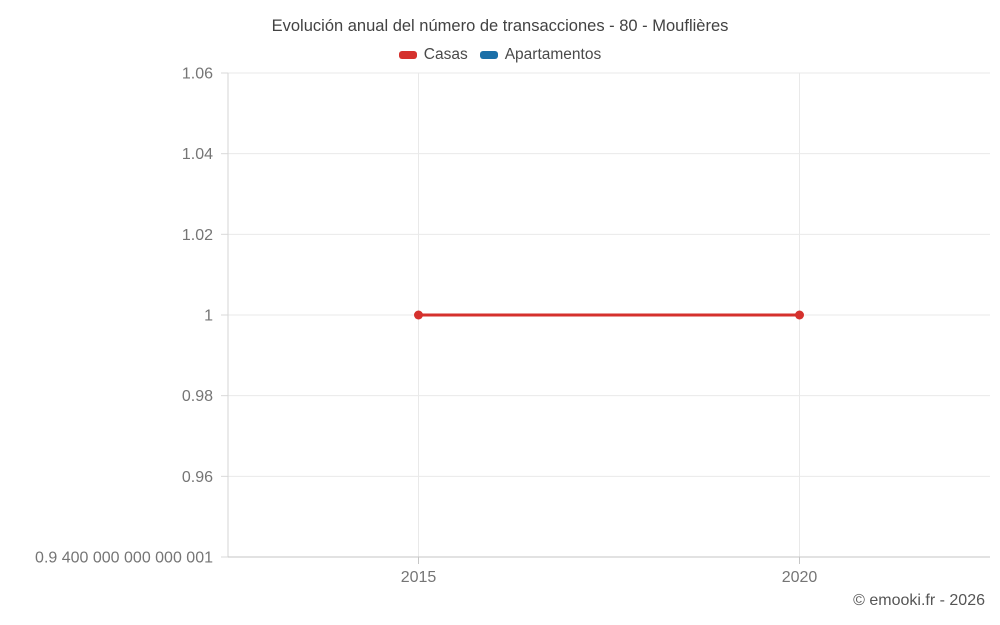  What do you see at coordinates (197, 74) in the screenshot?
I see `y-tick-label: 1.06` at bounding box center [197, 74].